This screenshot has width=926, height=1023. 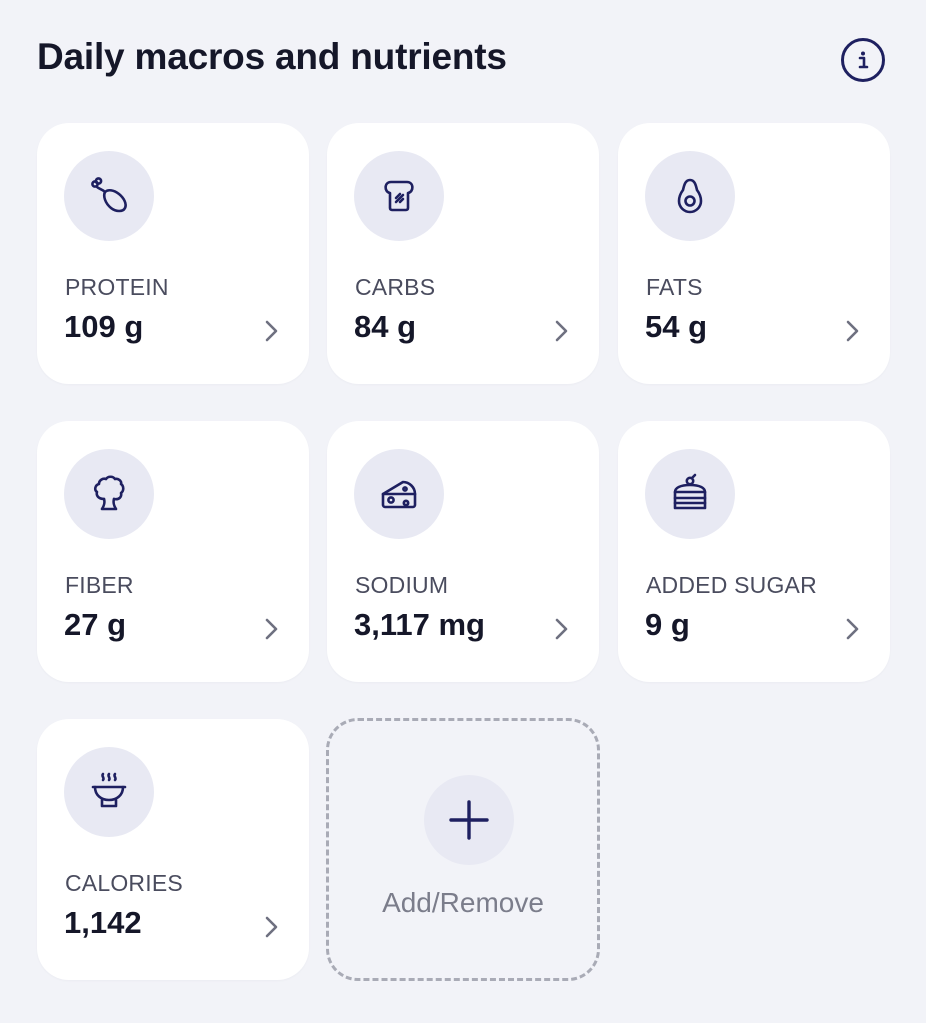 I want to click on nutrient-value: 9 g, so click(x=667, y=624).